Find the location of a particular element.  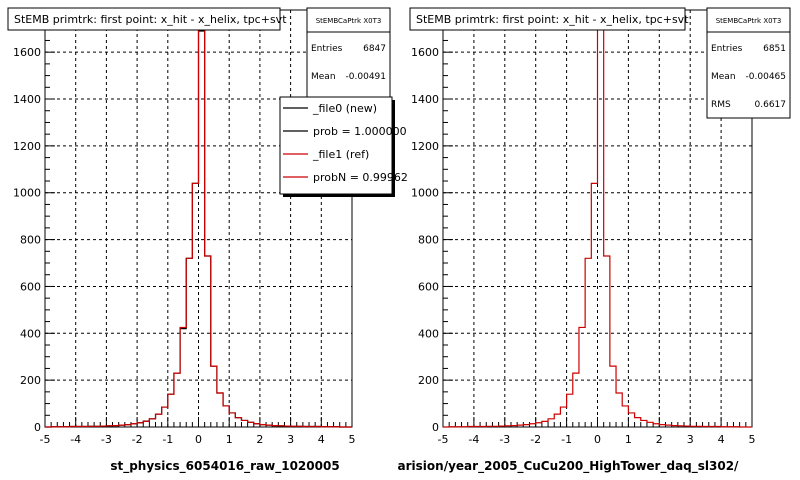

legend-box is located at coordinates (336, 145).